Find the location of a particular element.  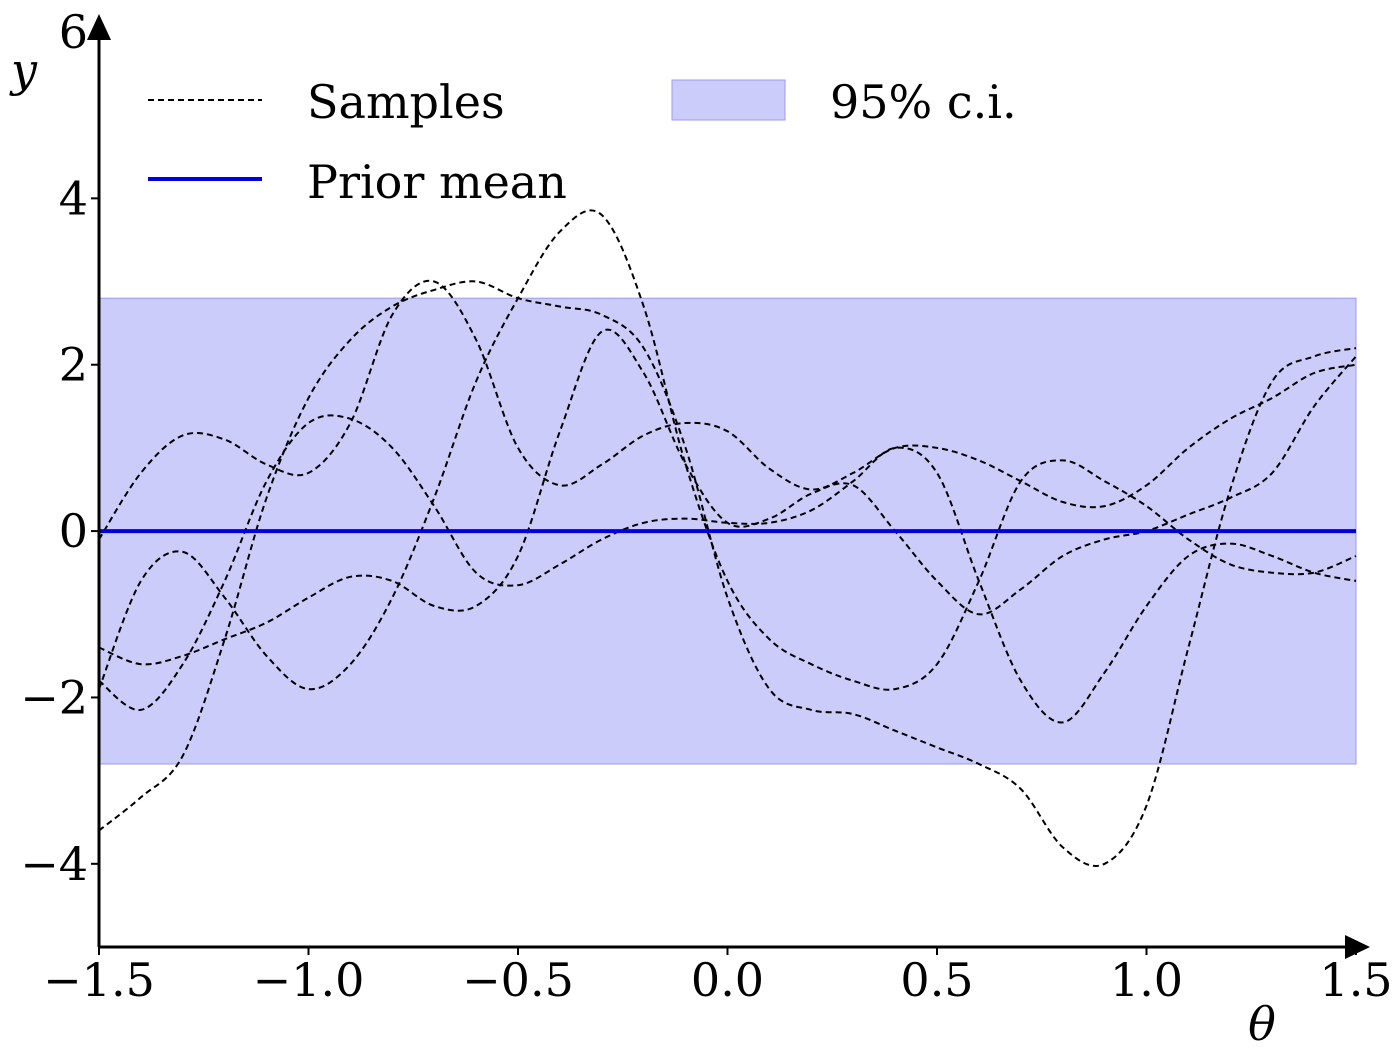

y-axis-label: y is located at coordinates (23, 70).